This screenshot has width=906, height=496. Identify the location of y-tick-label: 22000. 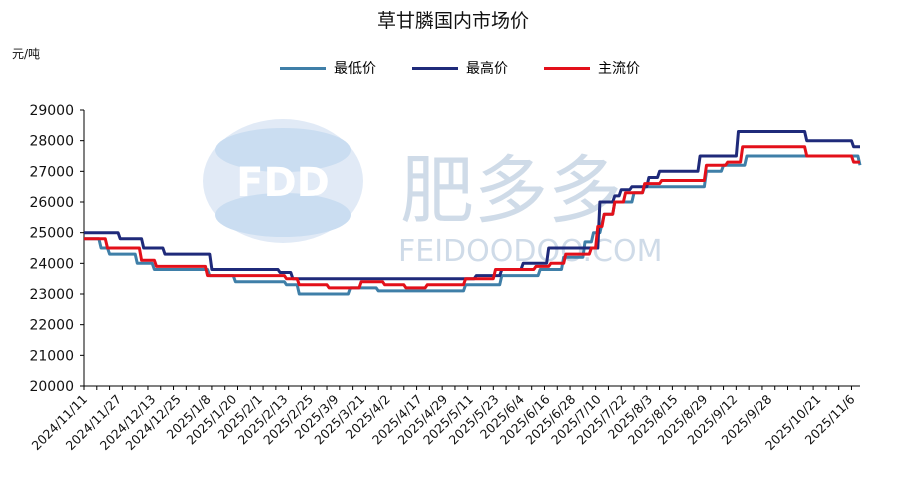
(51, 326).